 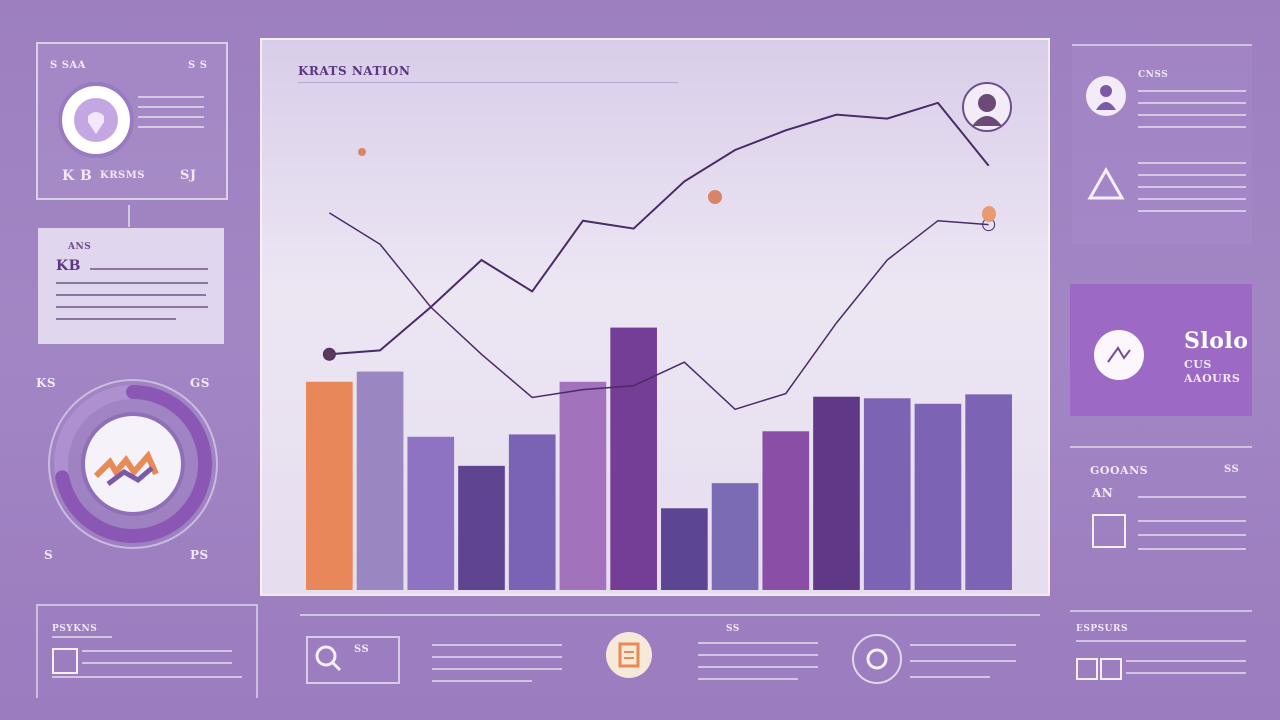 What do you see at coordinates (1198, 364) in the screenshot?
I see `feature-line1: CUS` at bounding box center [1198, 364].